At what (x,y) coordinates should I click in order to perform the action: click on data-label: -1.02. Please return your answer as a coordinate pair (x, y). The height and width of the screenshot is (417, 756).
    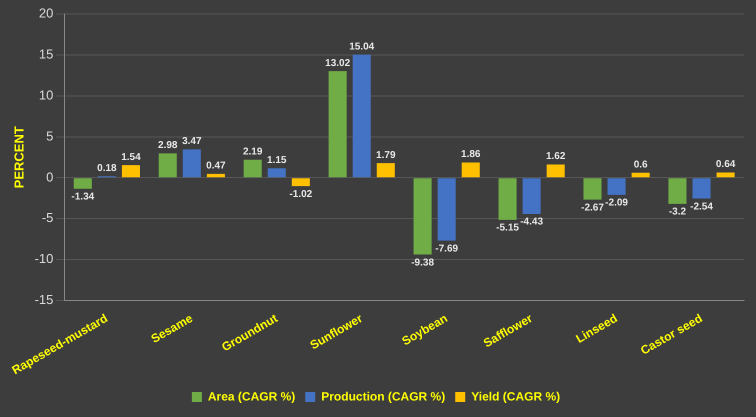
    Looking at the image, I should click on (301, 194).